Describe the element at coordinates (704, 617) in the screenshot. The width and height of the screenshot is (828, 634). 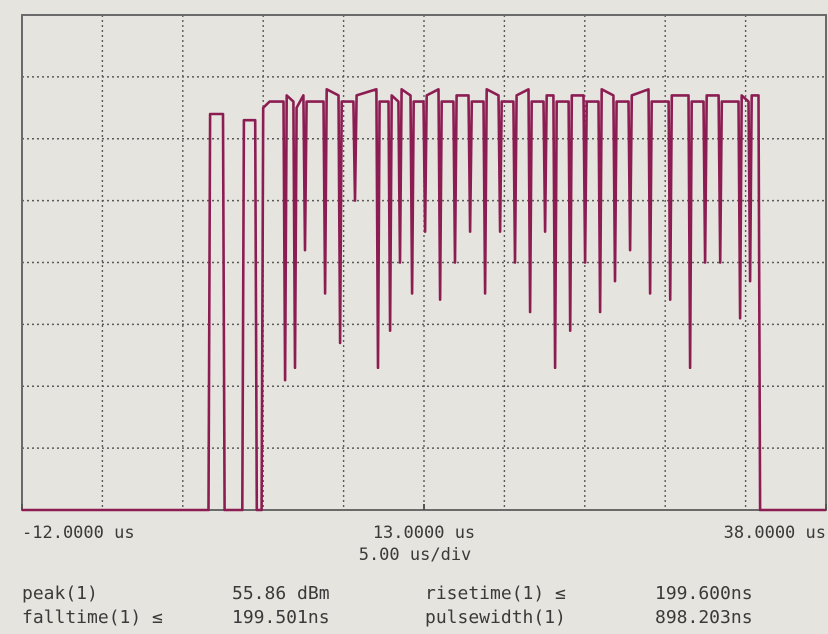
I see `readout: 898.203ns` at that location.